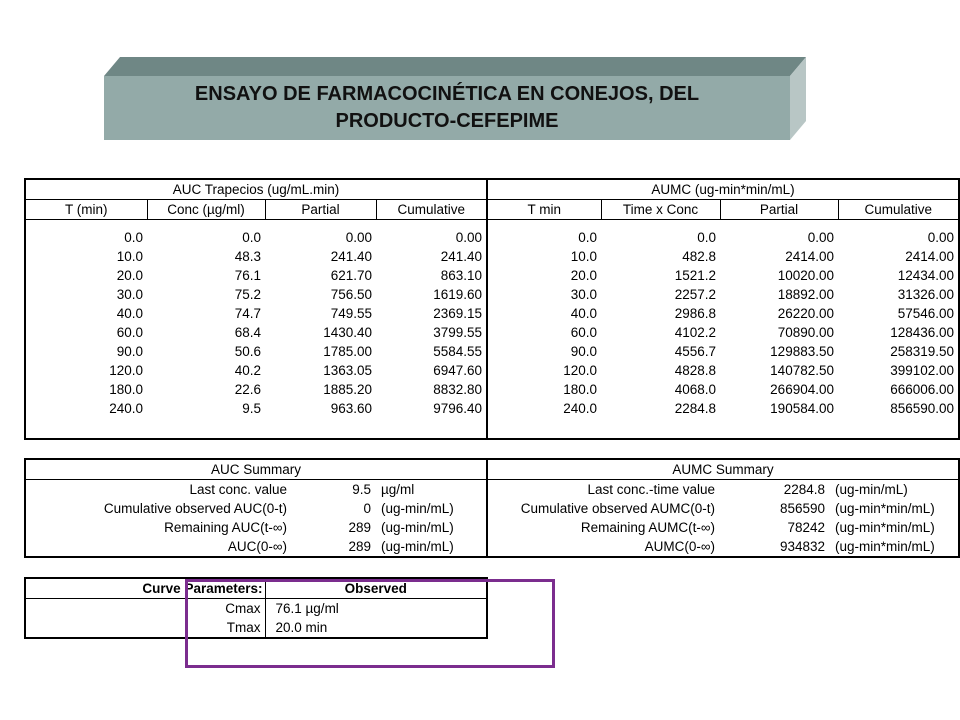  I want to click on auc-cell: 1785.00, so click(347, 351).